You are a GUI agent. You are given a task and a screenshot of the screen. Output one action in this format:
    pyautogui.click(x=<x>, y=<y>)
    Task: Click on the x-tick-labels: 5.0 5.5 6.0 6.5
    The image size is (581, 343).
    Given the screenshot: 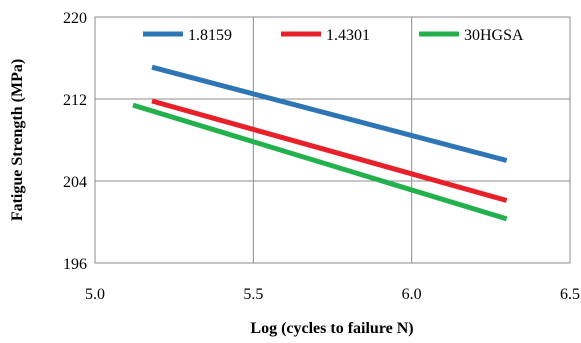 What is the action you would take?
    pyautogui.click(x=332, y=294)
    